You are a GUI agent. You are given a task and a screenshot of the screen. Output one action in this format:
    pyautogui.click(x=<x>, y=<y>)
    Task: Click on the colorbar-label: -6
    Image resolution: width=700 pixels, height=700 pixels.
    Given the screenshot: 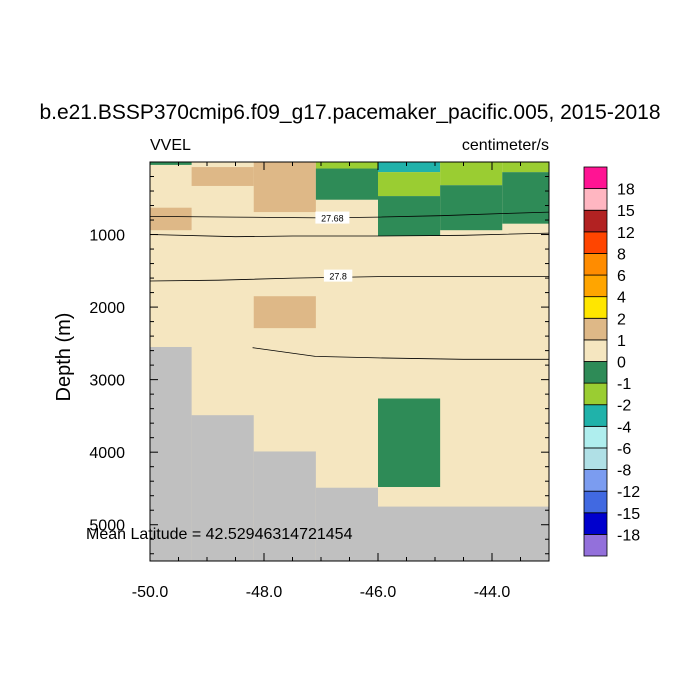 What is the action you would take?
    pyautogui.click(x=624, y=449)
    